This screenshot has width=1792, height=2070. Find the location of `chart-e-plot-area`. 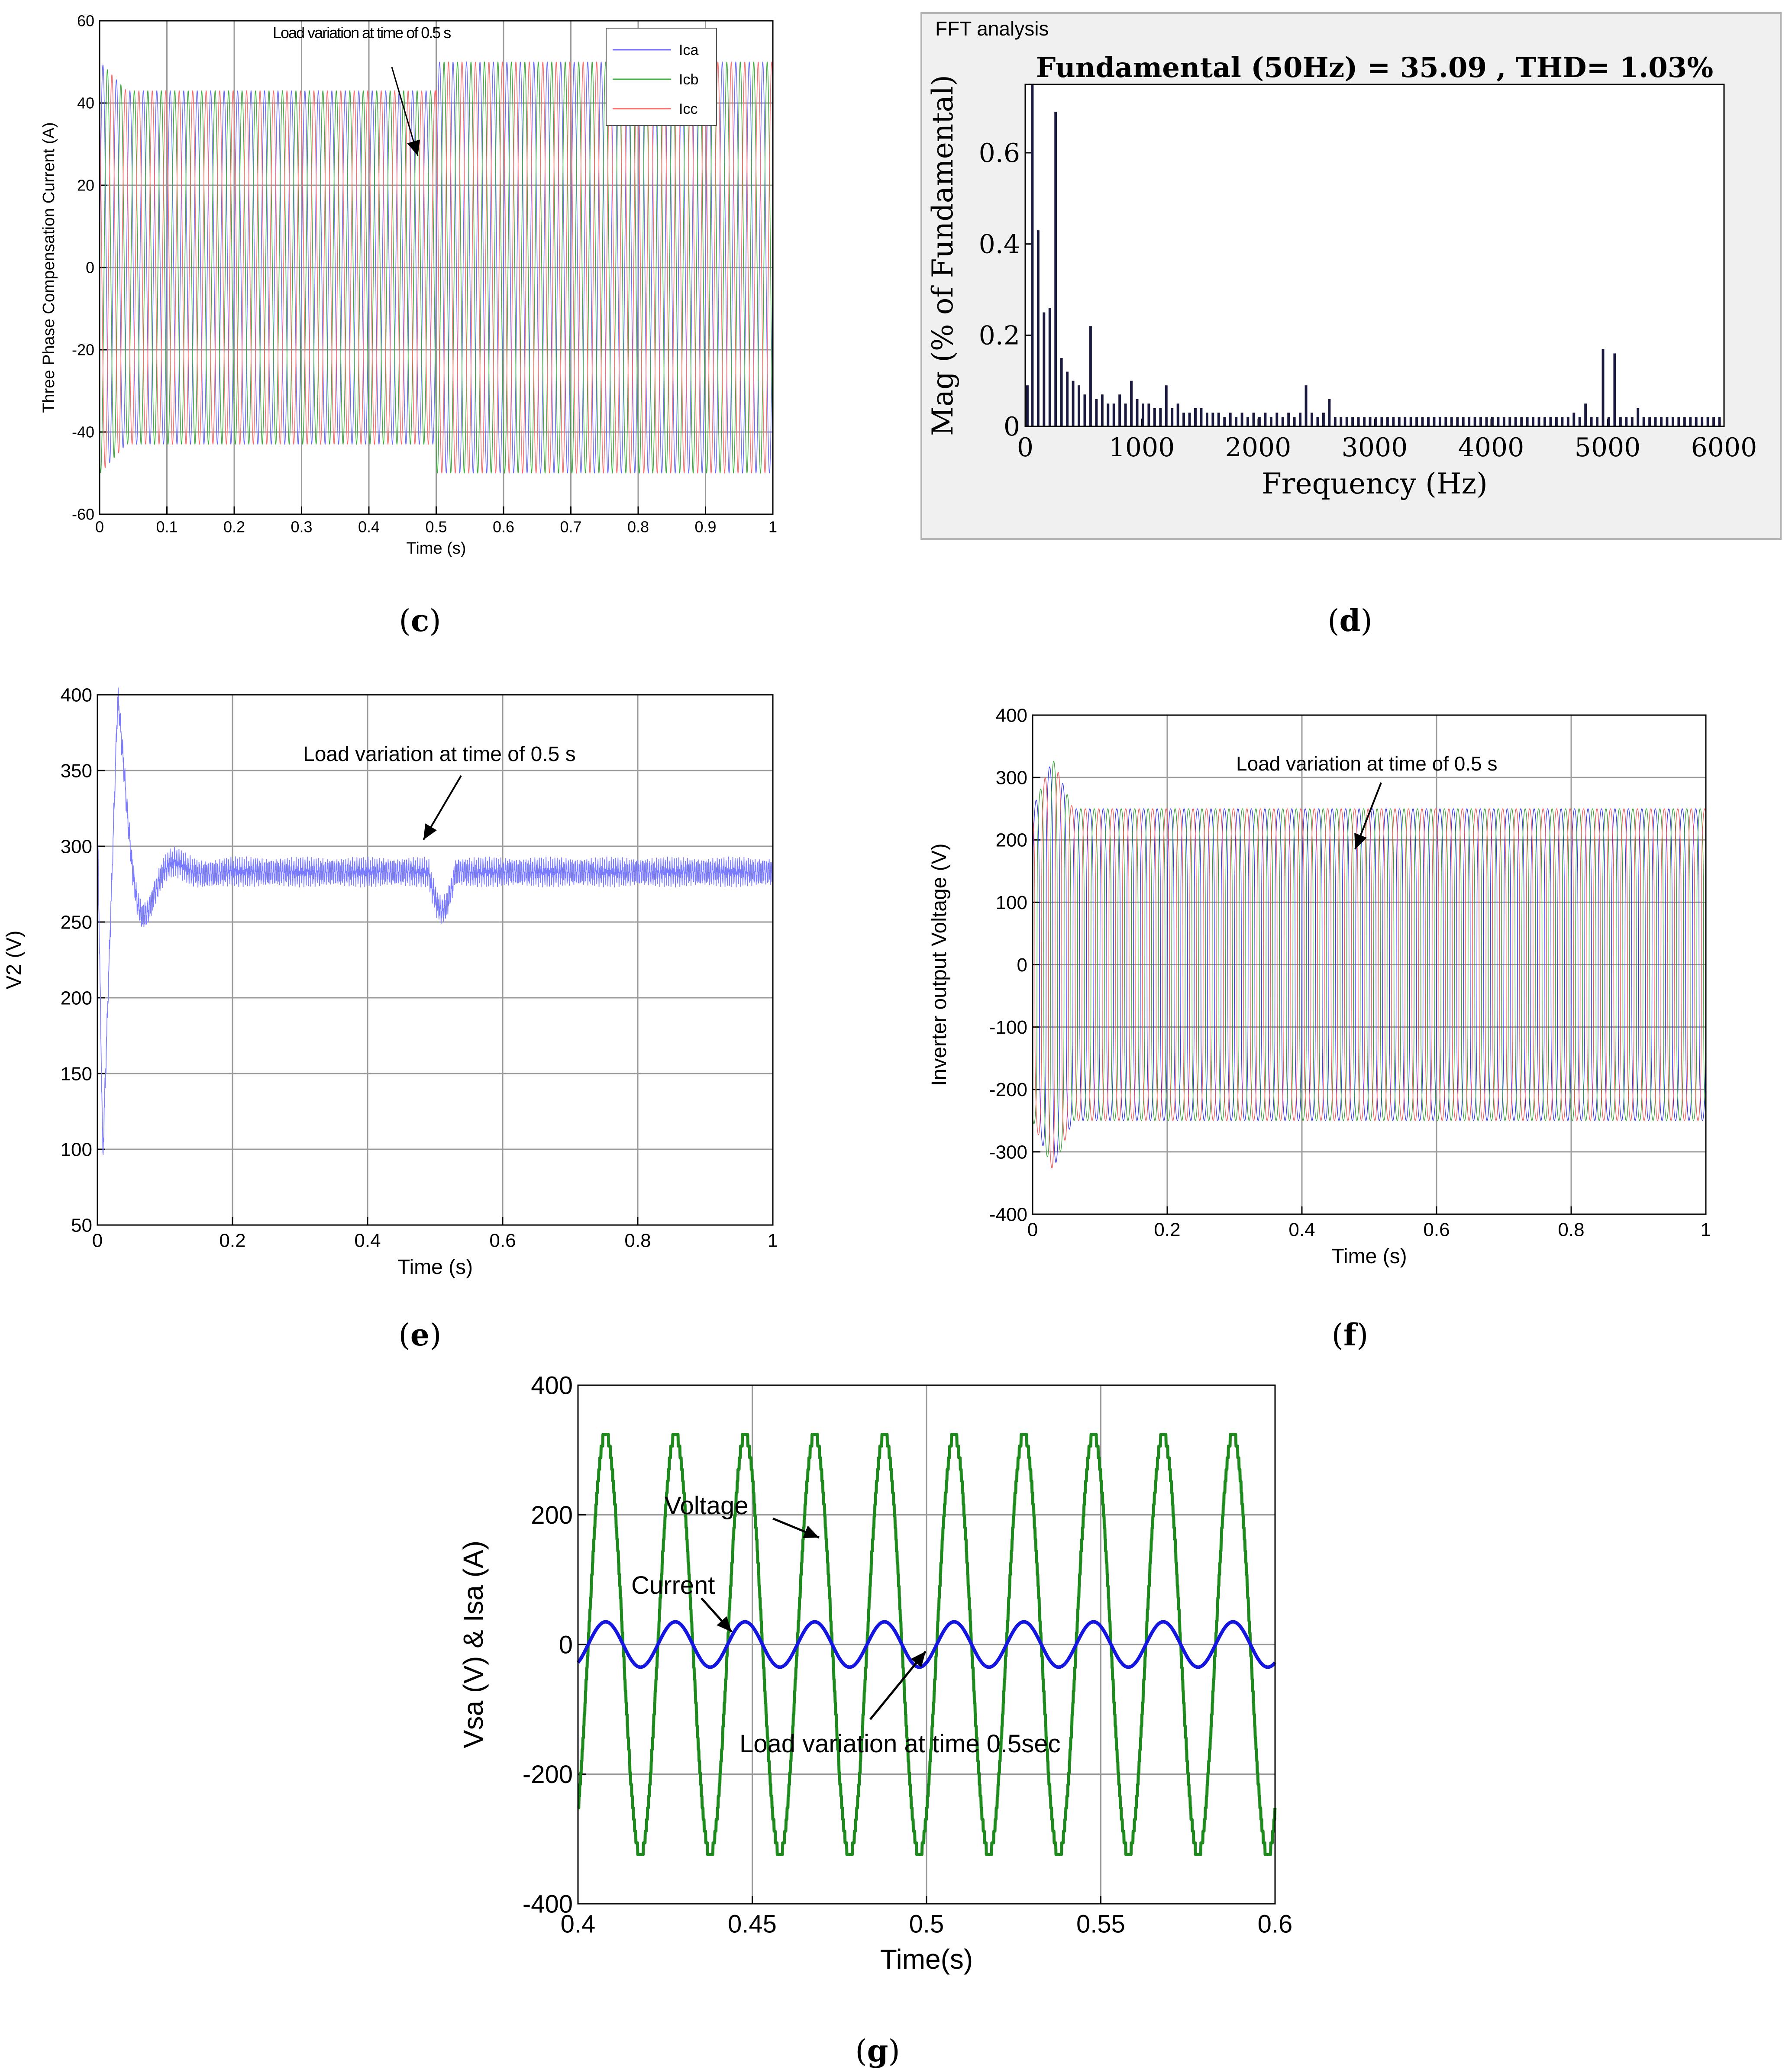

chart-e-plot-area is located at coordinates (435, 960).